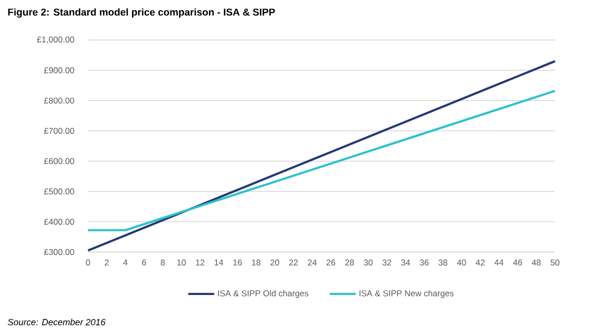 This screenshot has height=336, width=594. Describe the element at coordinates (263, 294) in the screenshot. I see `legend-label: ISA & SIPP Old charges` at that location.